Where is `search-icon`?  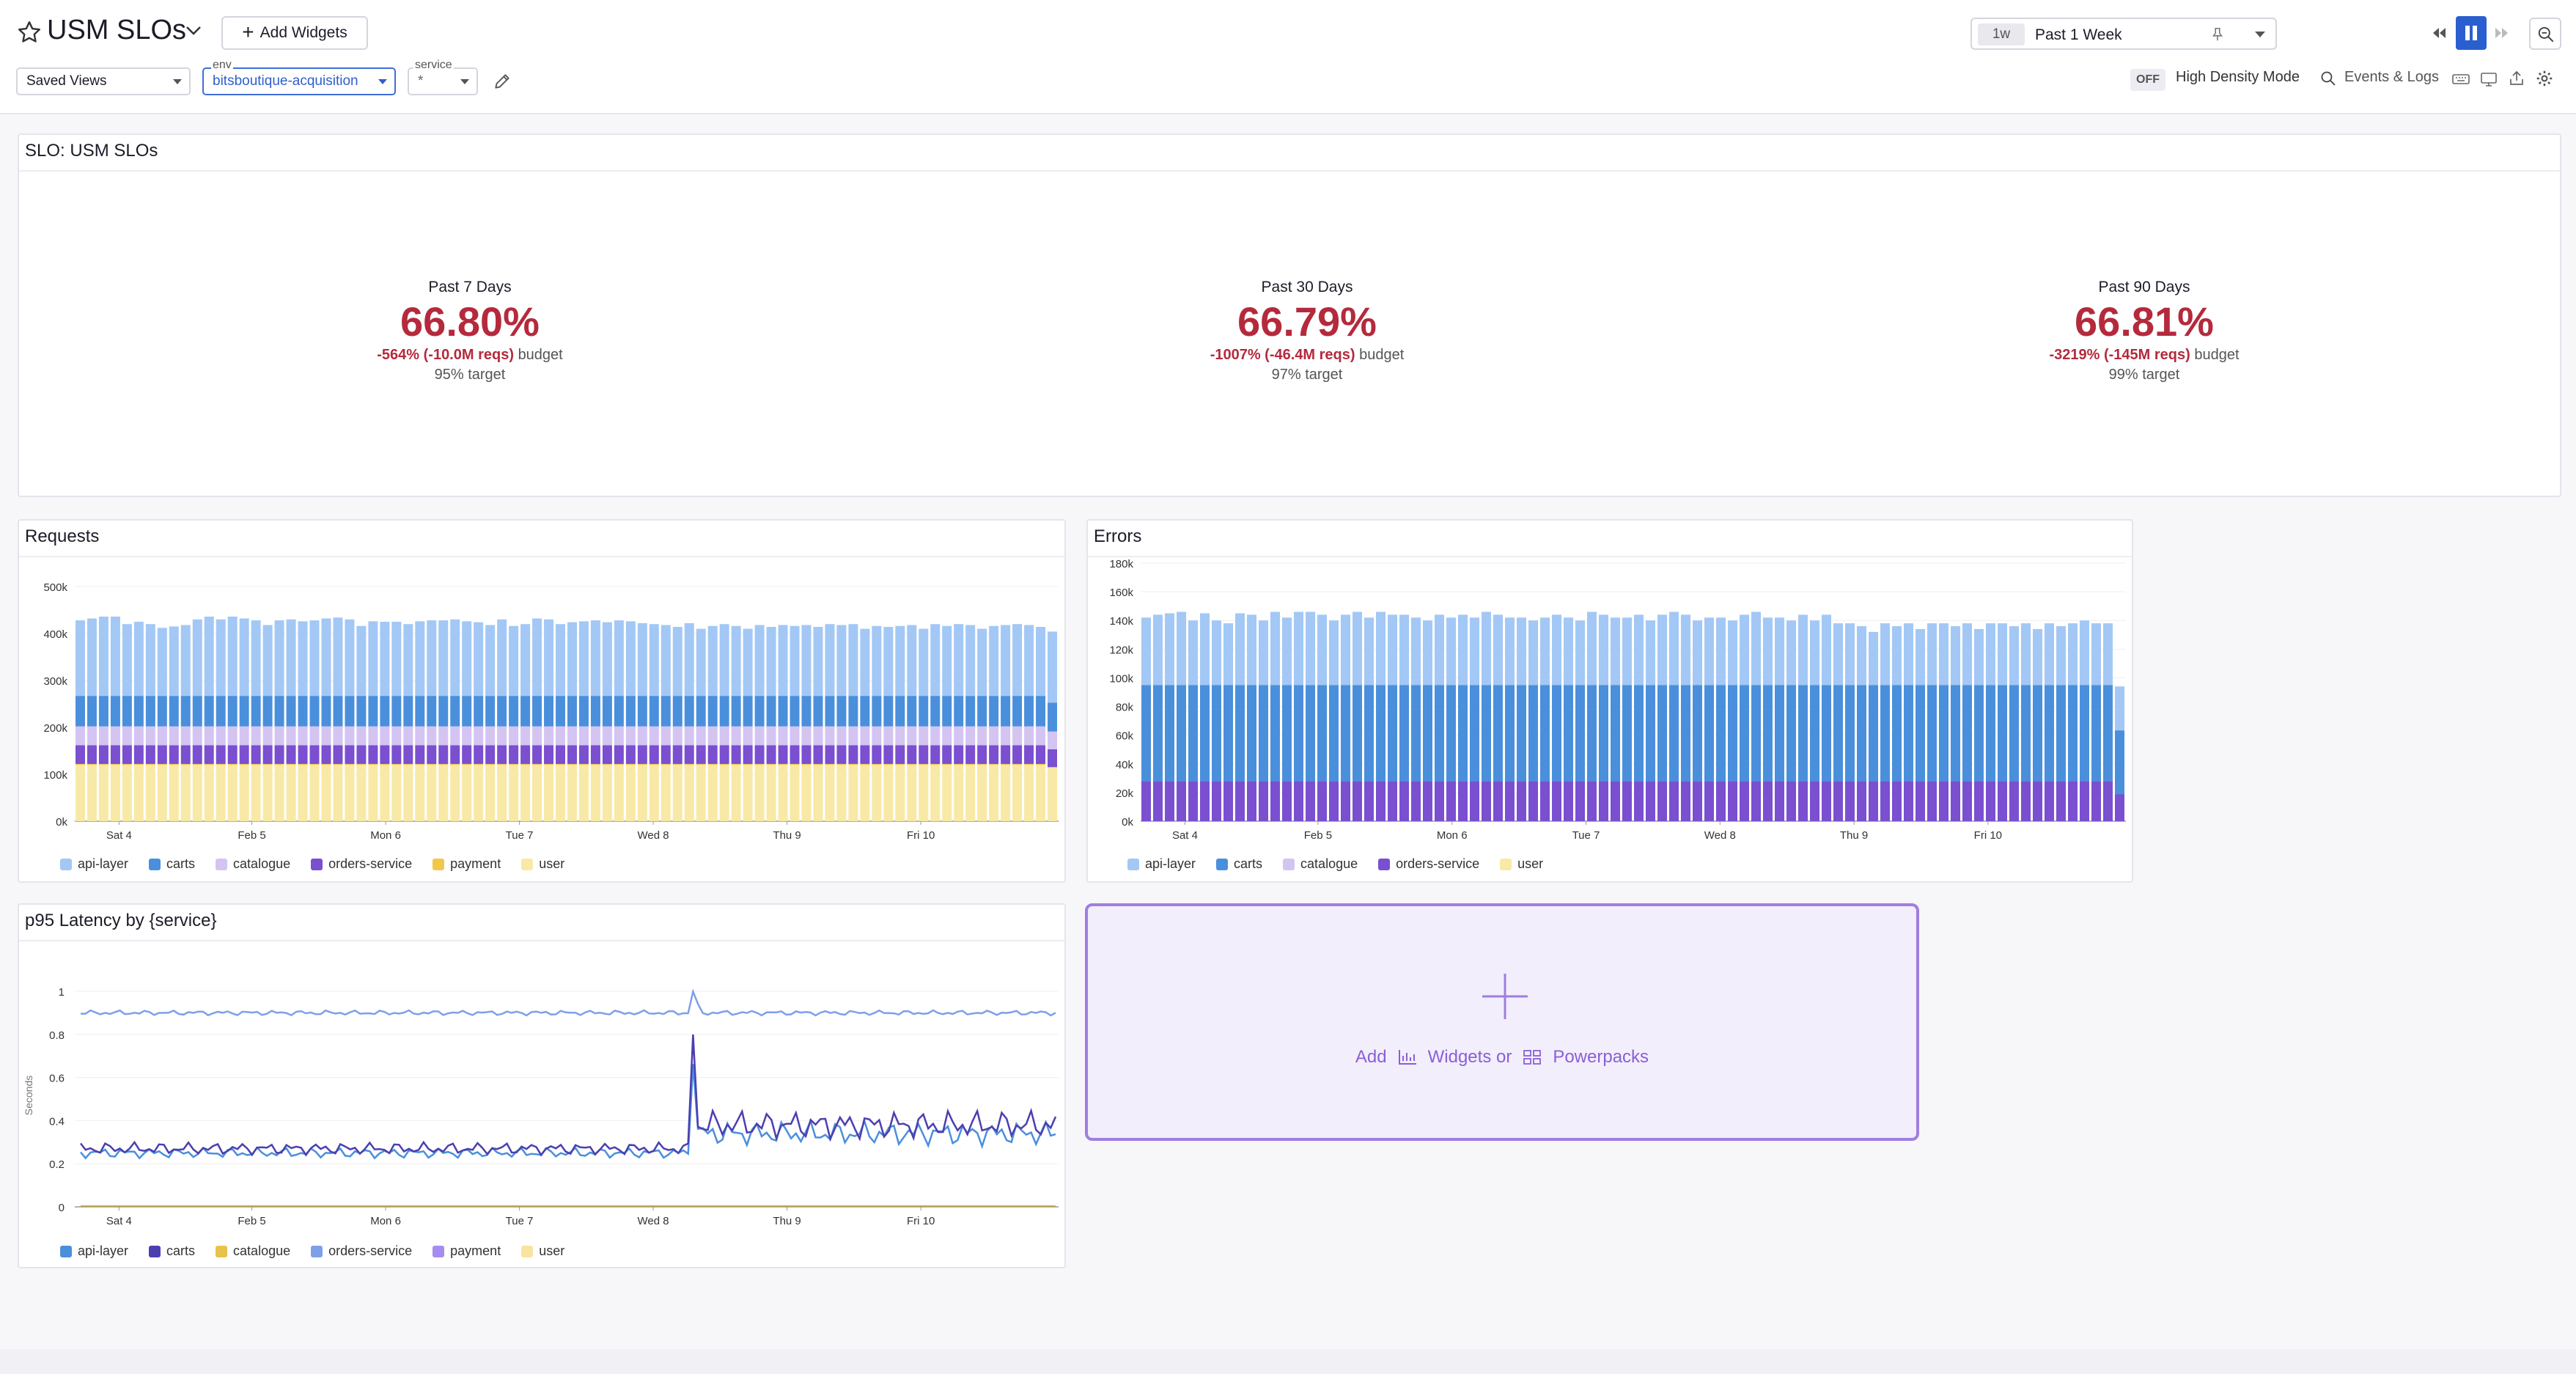 search-icon is located at coordinates (2328, 79).